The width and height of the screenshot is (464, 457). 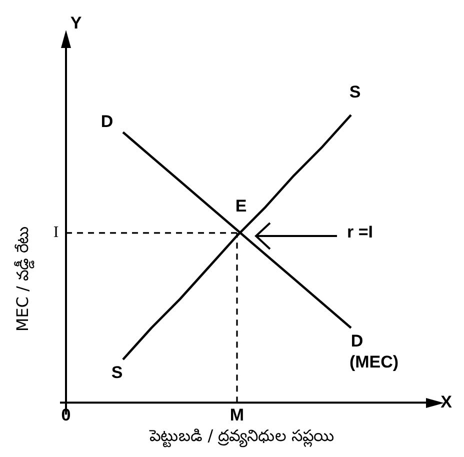 I want to click on ref-line-label: I, so click(x=56, y=233).